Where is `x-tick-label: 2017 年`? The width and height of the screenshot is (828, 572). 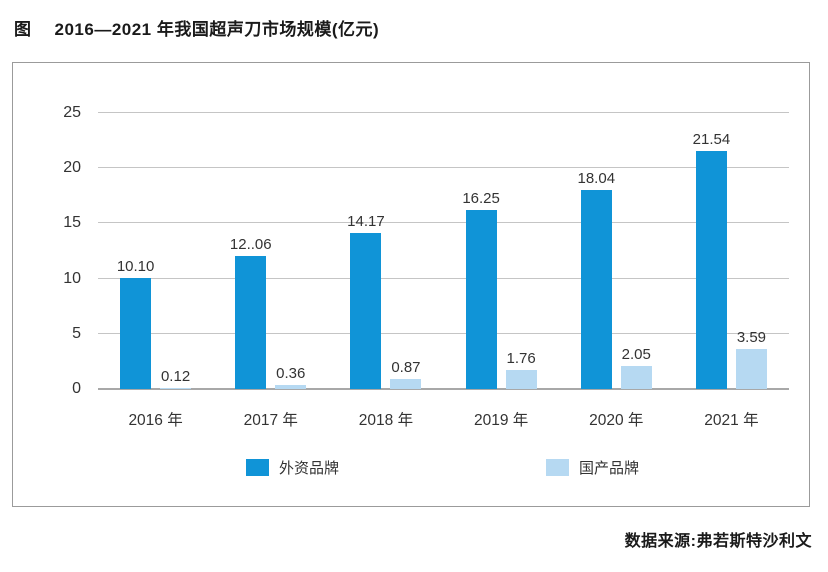 x-tick-label: 2017 年 is located at coordinates (270, 420).